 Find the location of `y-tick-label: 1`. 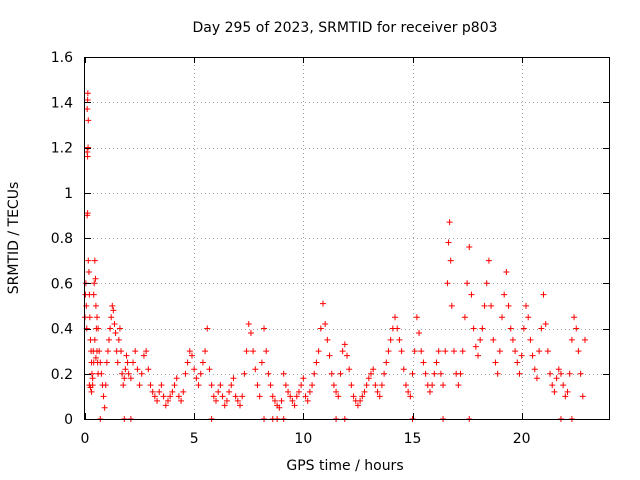

y-tick-label: 1 is located at coordinates (68, 194).